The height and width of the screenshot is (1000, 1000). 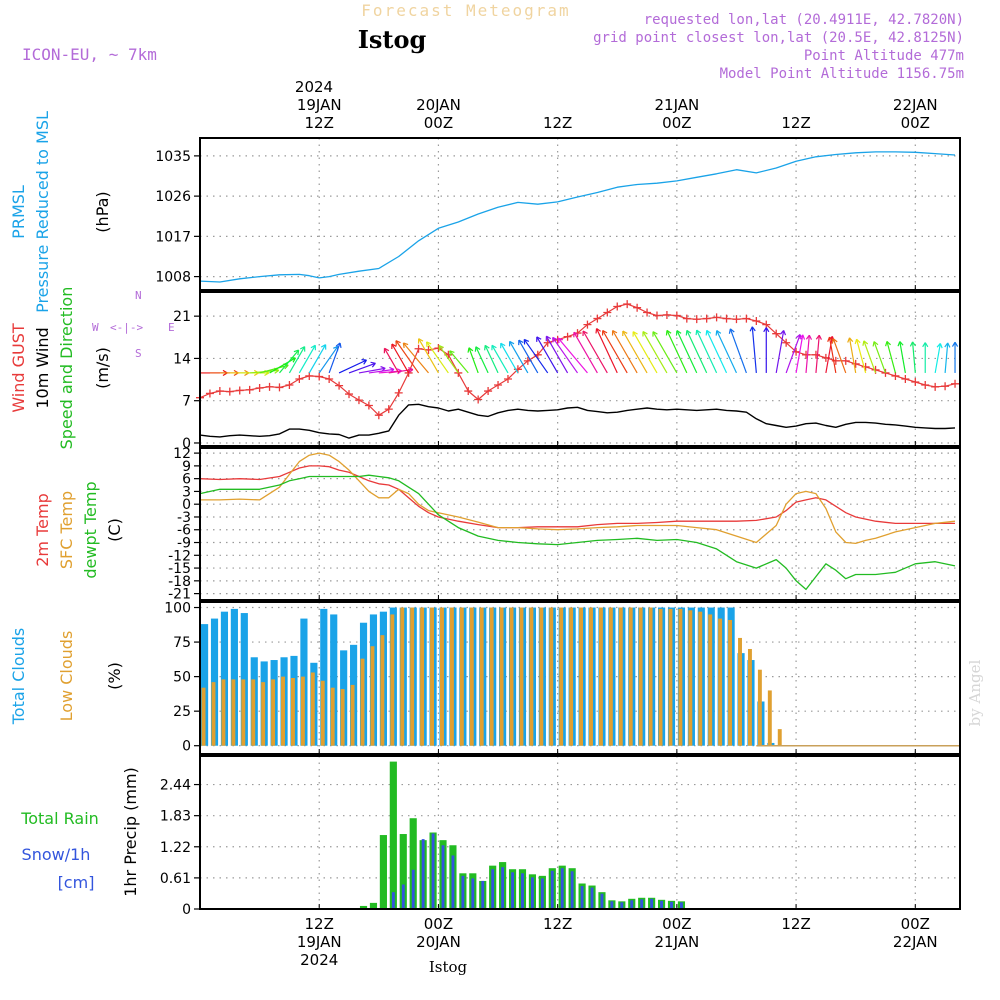 What do you see at coordinates (126, 327) in the screenshot?
I see `compass-arrows: <-|->` at bounding box center [126, 327].